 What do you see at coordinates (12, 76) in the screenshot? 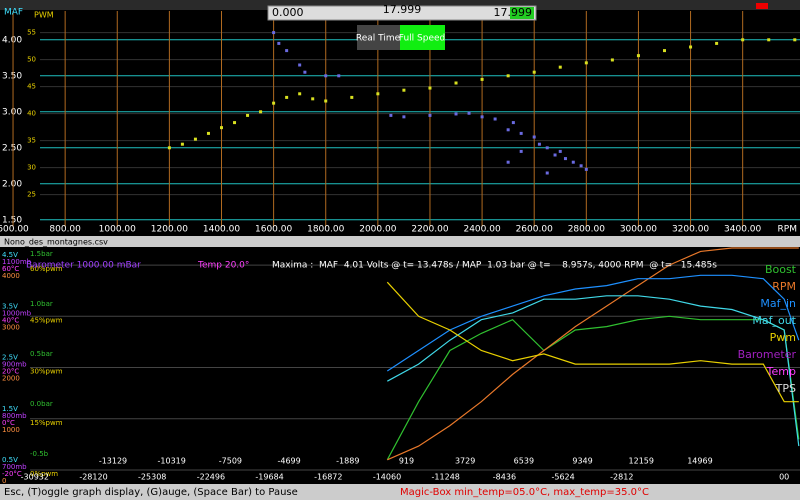
I see `y-tick-label: 3.50` at bounding box center [12, 76].